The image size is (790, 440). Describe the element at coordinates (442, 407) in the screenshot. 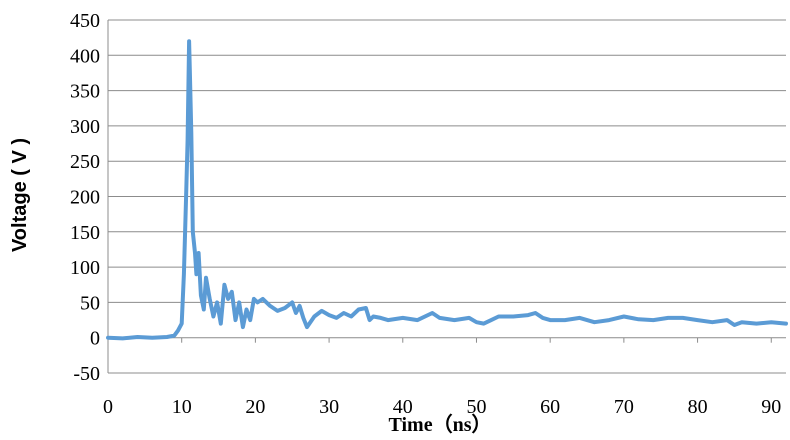

I see `x-tick-labels: 0 10 20 30 40 50 60 70 80 90` at that location.